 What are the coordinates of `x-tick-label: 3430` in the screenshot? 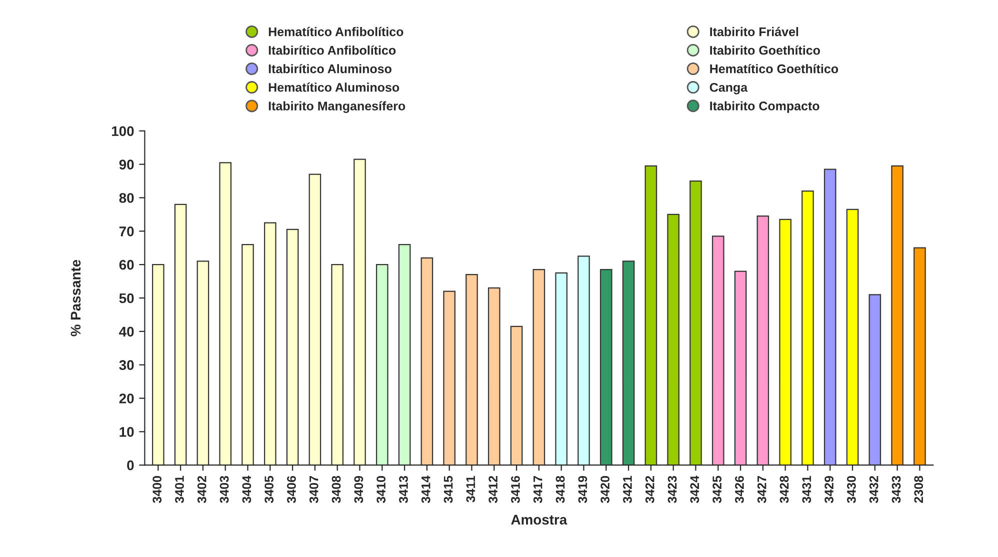 It's located at (851, 490).